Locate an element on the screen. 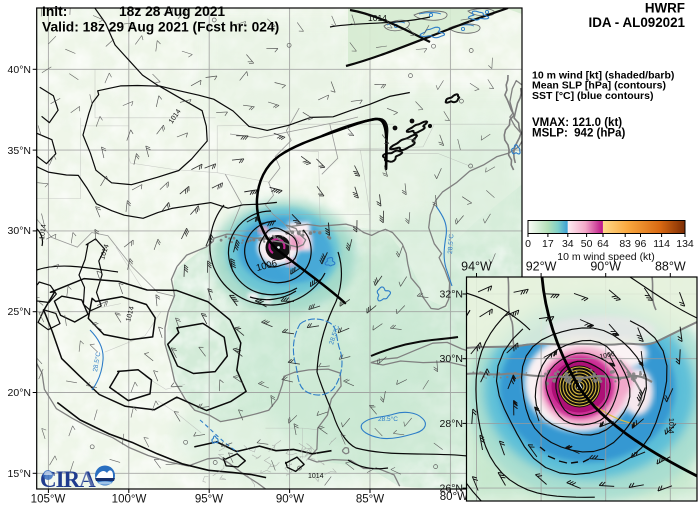 The width and height of the screenshot is (699, 510). svg-text: 34 is located at coordinates (568, 244).